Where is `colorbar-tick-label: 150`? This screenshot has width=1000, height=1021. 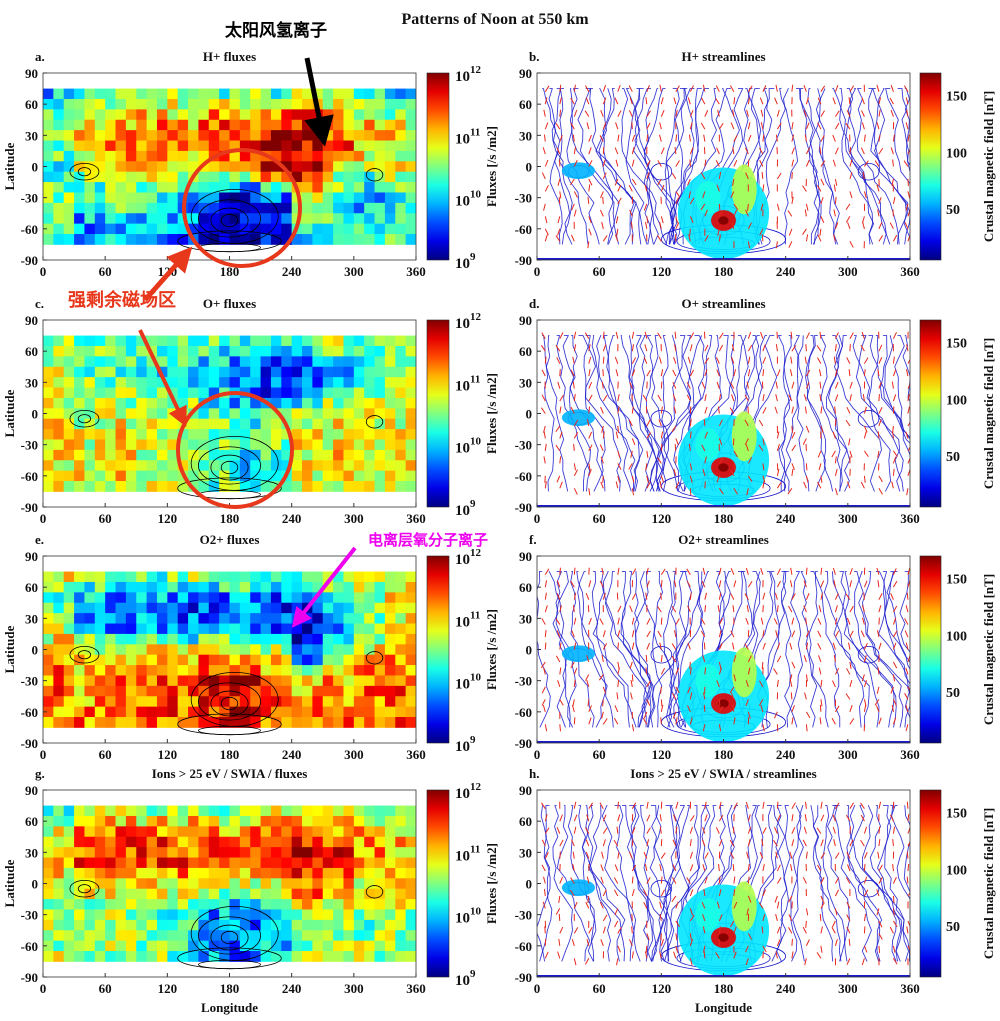 colorbar-tick-label: 150 is located at coordinates (956, 344).